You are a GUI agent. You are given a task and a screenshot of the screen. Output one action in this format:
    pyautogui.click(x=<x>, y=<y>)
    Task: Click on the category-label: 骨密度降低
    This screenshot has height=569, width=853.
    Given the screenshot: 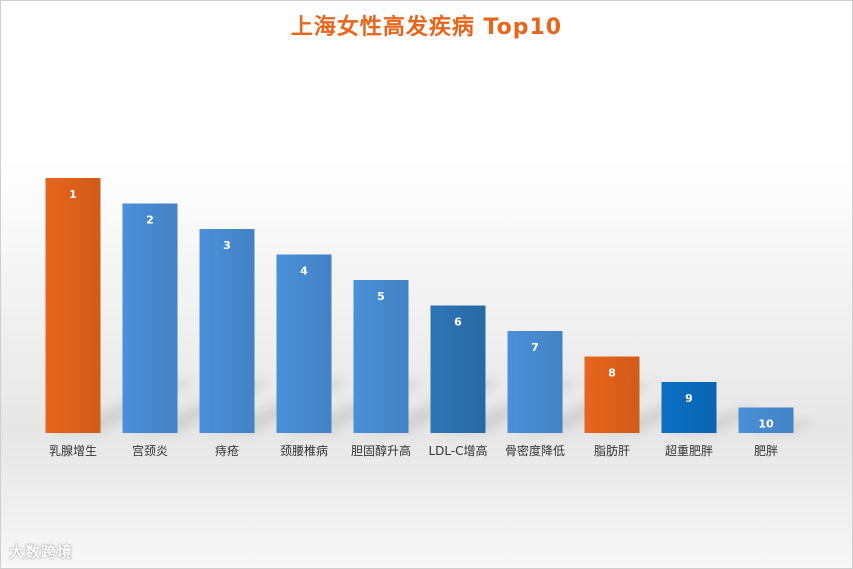 What is the action you would take?
    pyautogui.click(x=535, y=450)
    